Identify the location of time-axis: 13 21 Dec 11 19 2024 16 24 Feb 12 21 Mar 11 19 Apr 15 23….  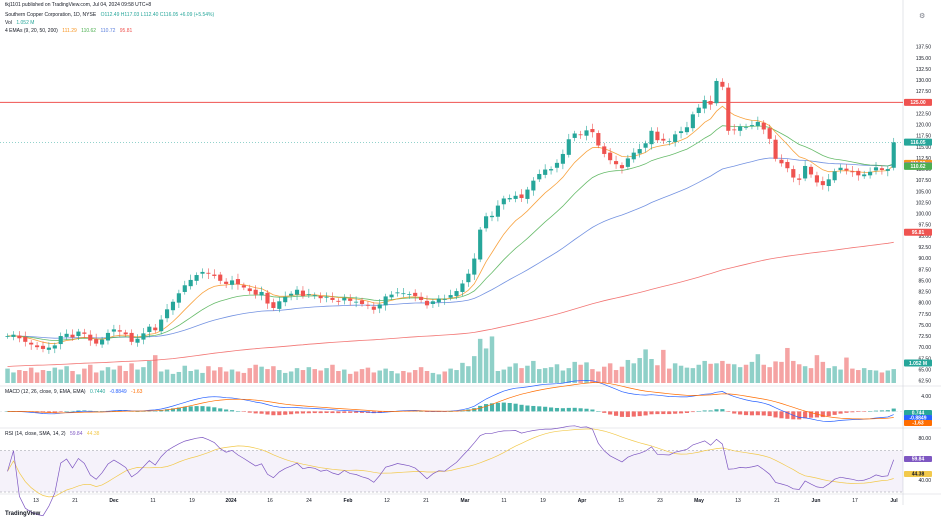
(465, 501).